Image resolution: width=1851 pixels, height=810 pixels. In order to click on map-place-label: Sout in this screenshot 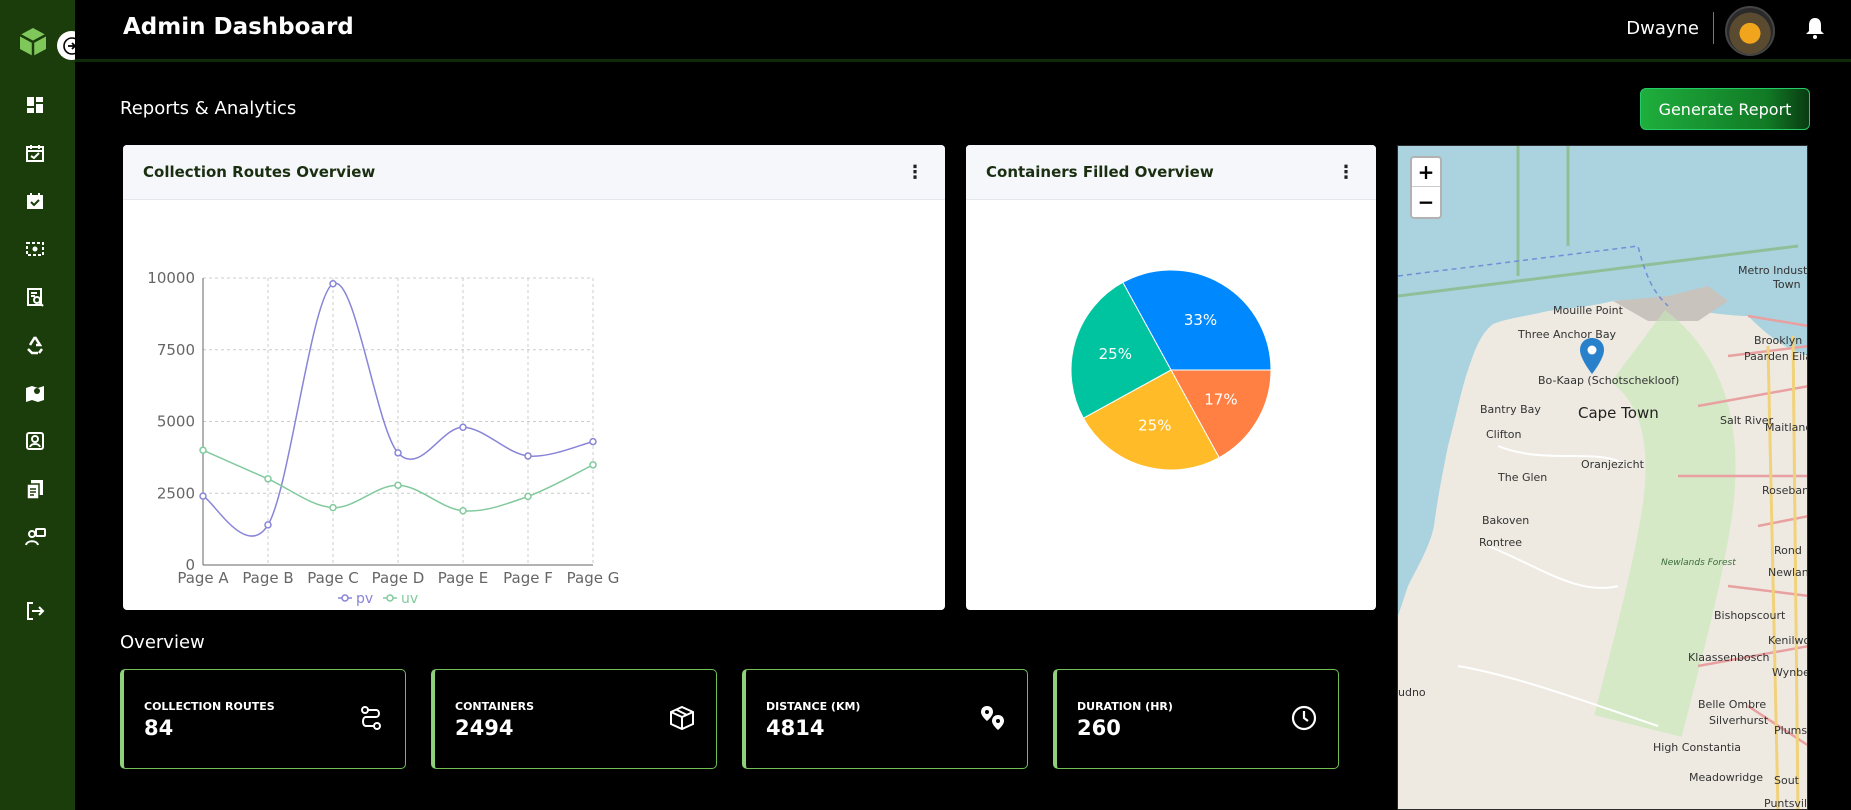, I will do `click(1786, 780)`.